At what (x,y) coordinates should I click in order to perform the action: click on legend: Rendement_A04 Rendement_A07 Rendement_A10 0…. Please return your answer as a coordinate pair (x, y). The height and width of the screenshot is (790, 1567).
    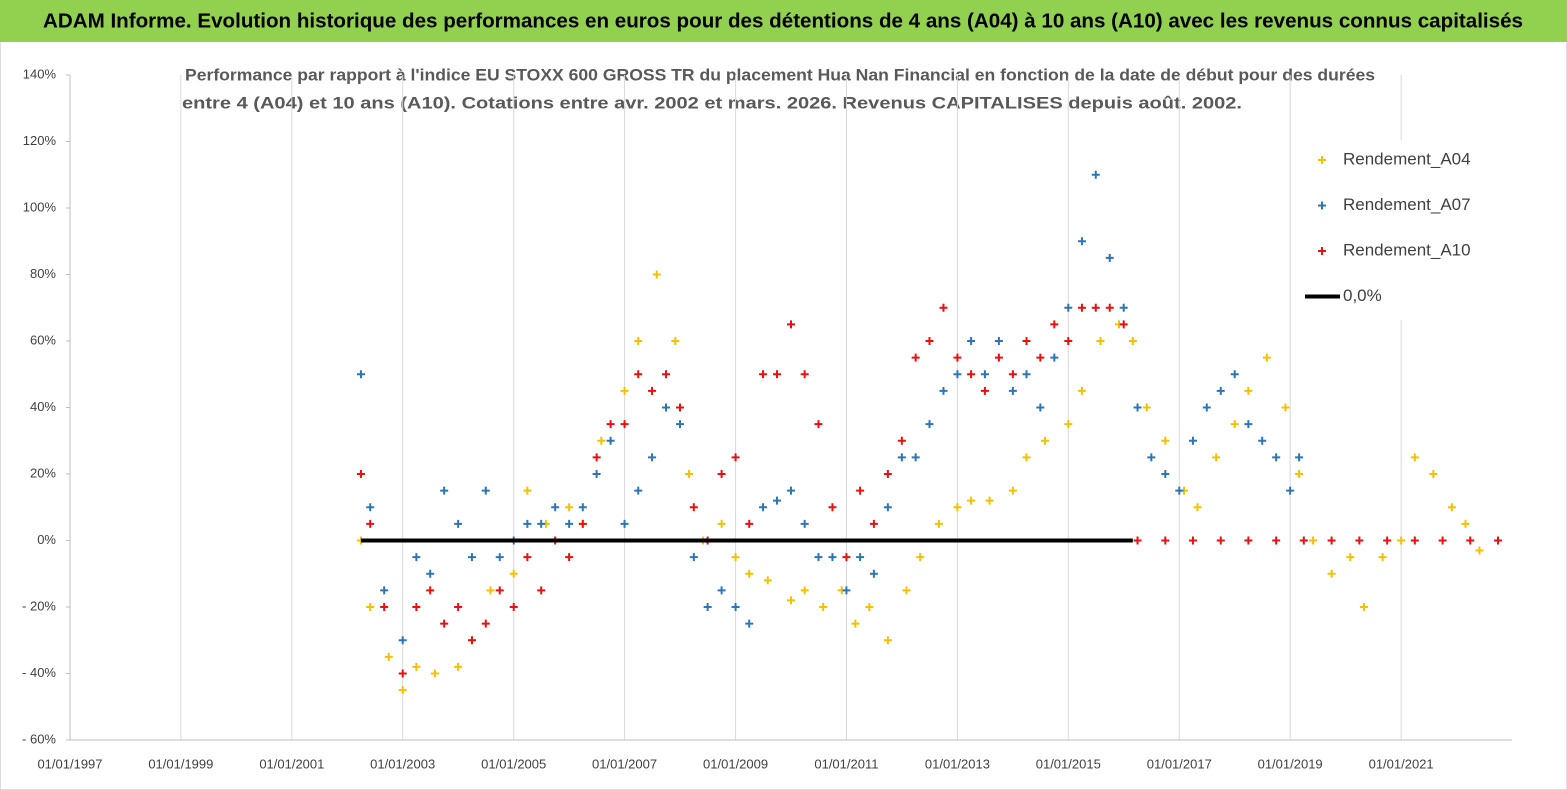
    Looking at the image, I should click on (1402, 230).